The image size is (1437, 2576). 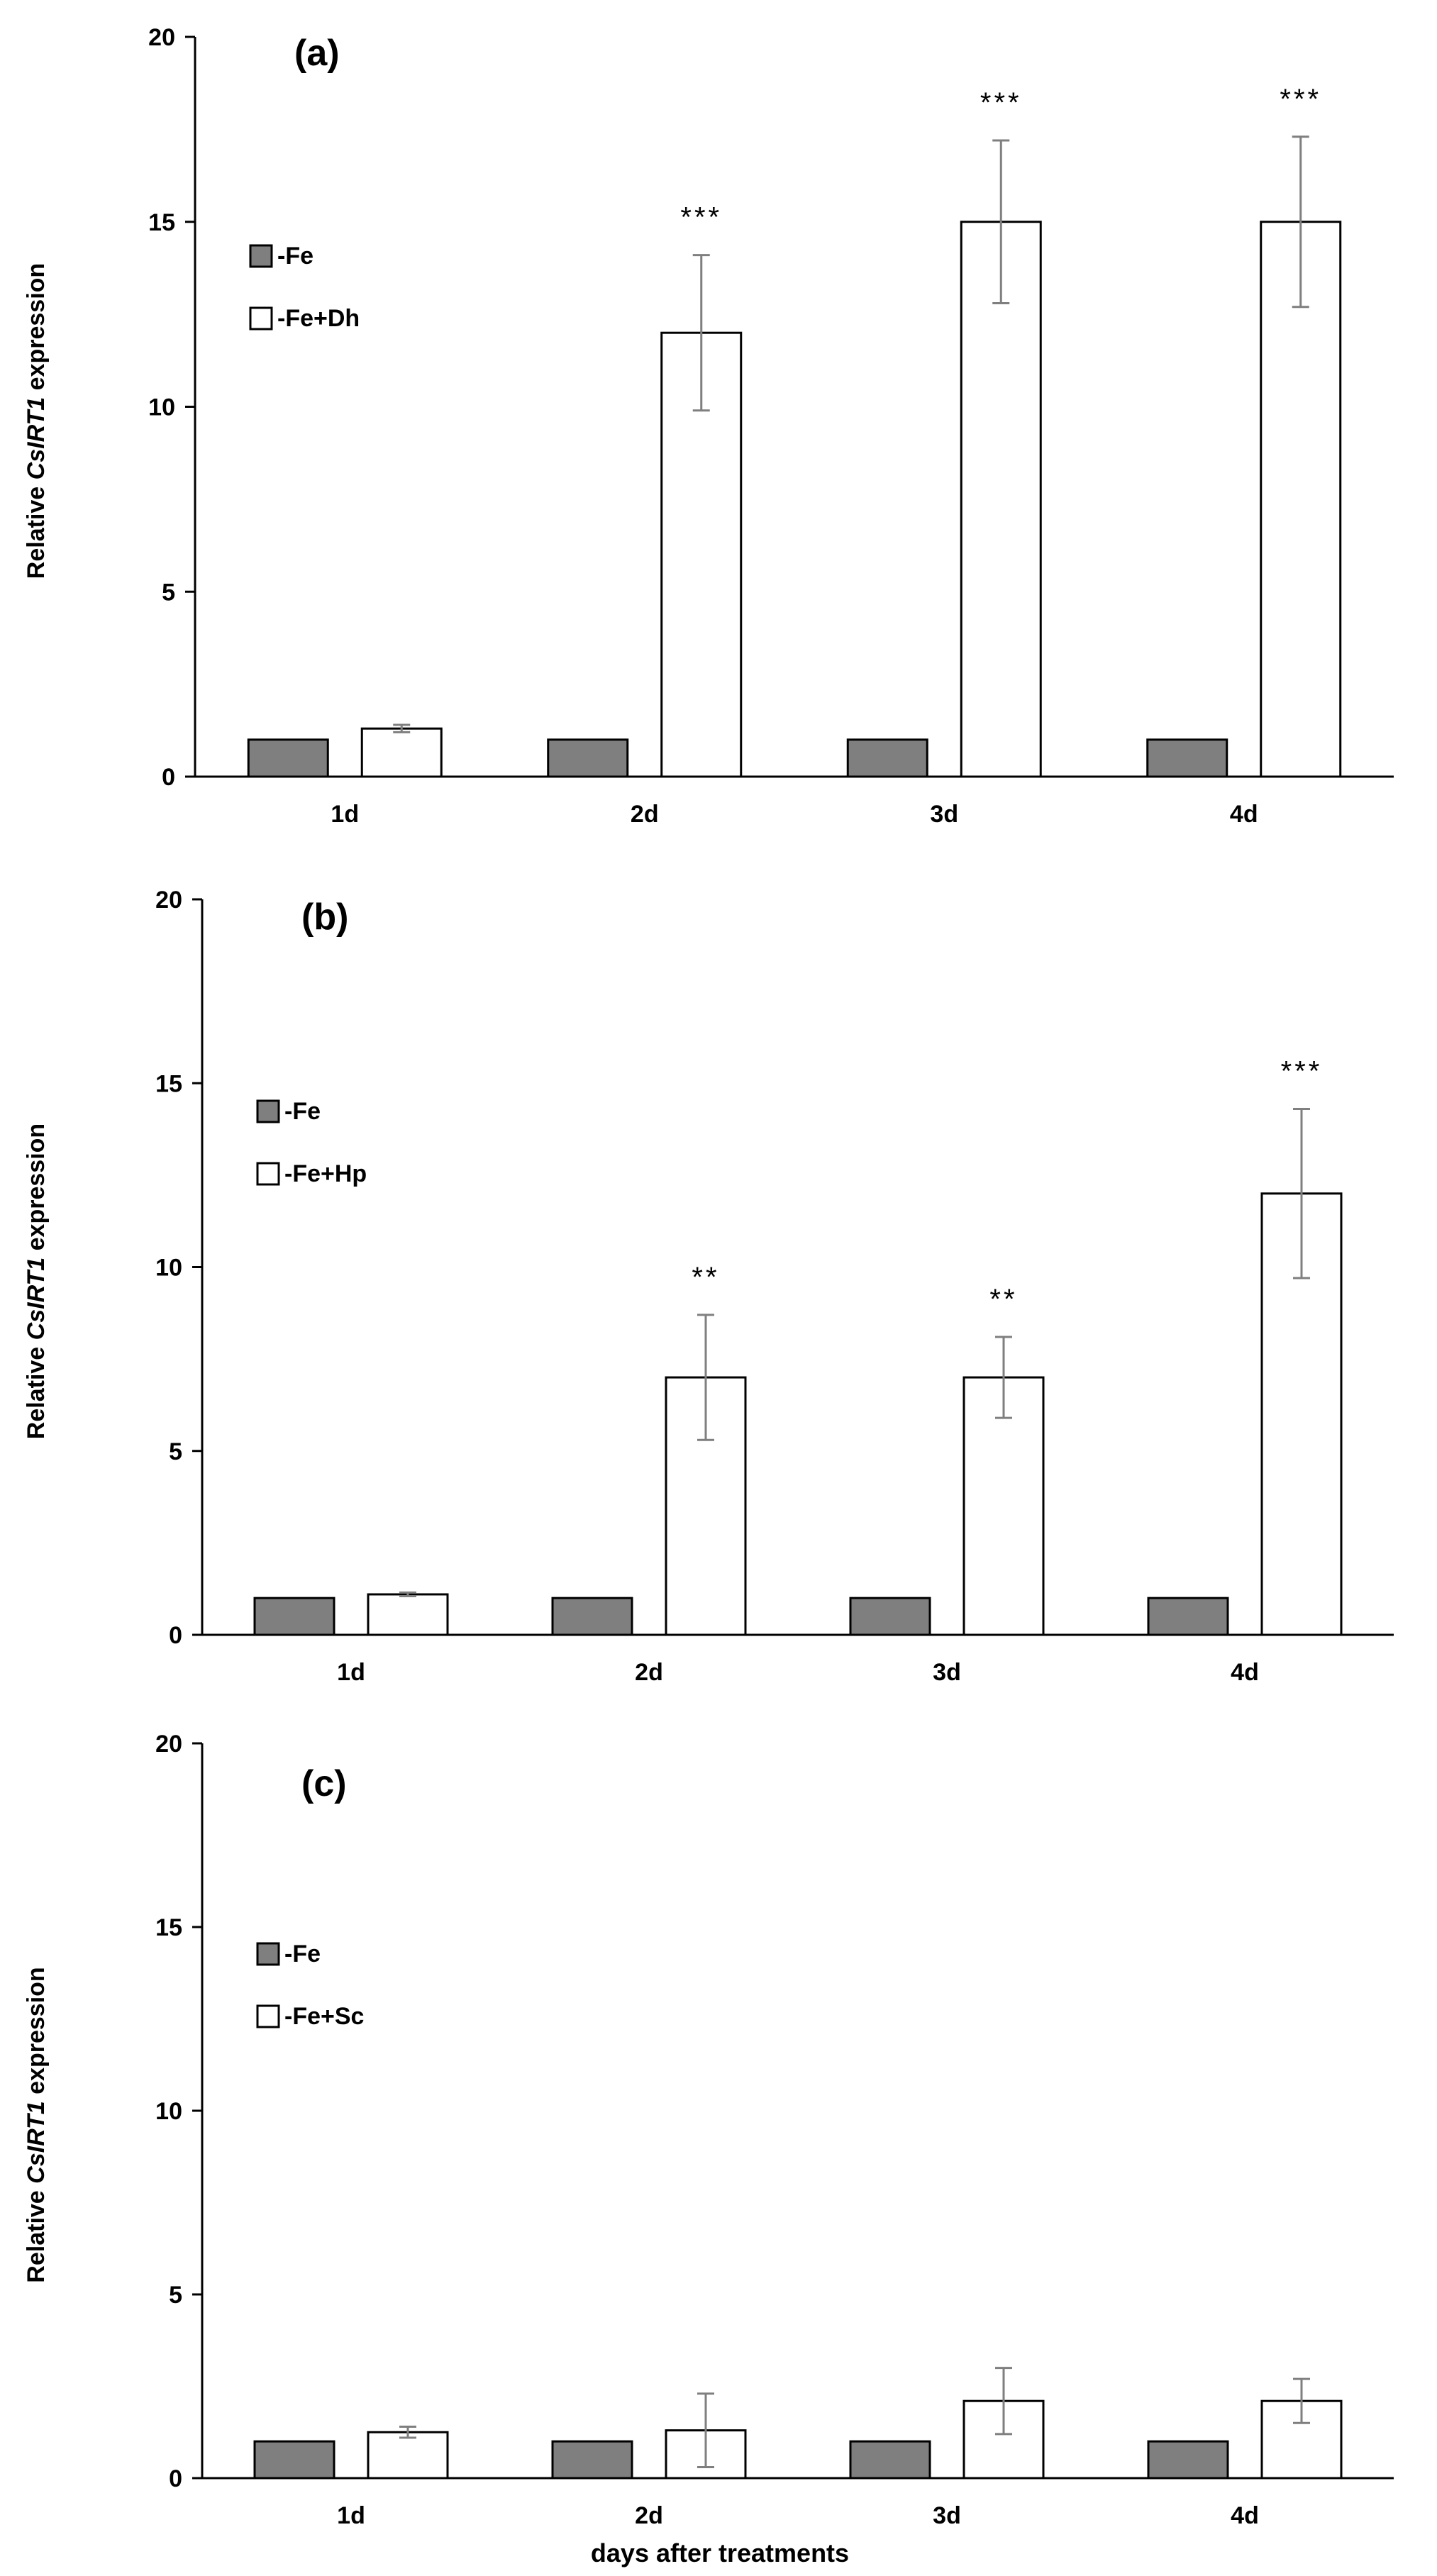 I want to click on legend-label: -Fe+Dh, so click(x=318, y=318).